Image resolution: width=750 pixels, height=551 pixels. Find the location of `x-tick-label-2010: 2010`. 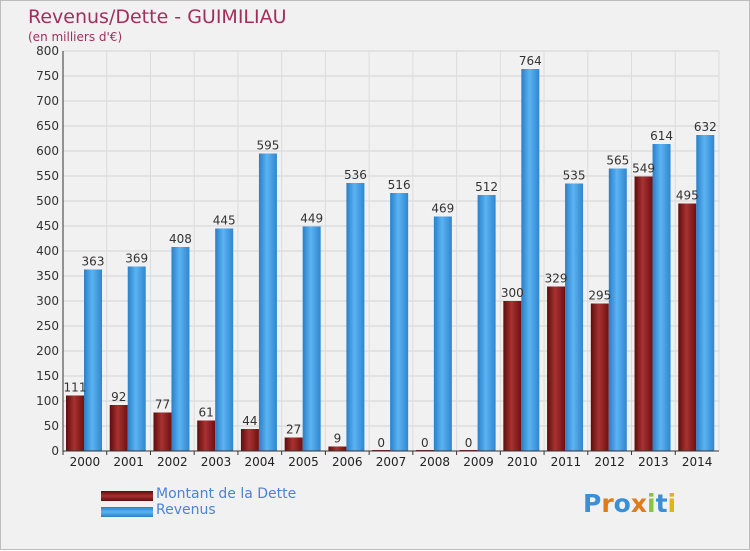

x-tick-label-2010: 2010 is located at coordinates (522, 462).